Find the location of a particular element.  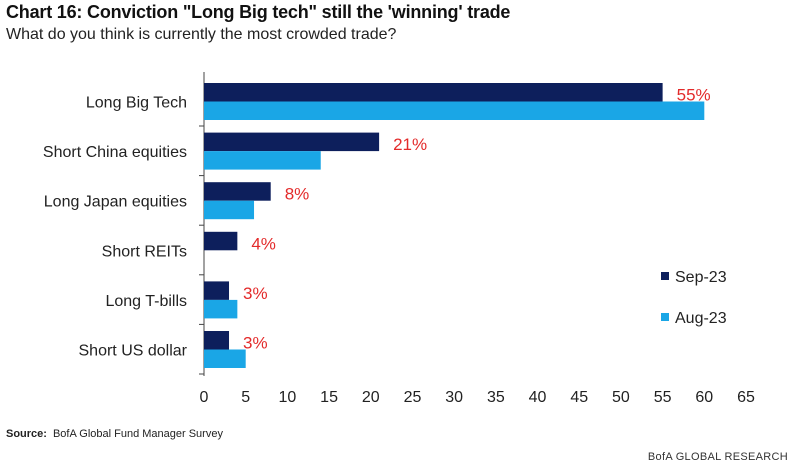

brand-label: BofA GLOBAL RESEARCH is located at coordinates (717, 457).